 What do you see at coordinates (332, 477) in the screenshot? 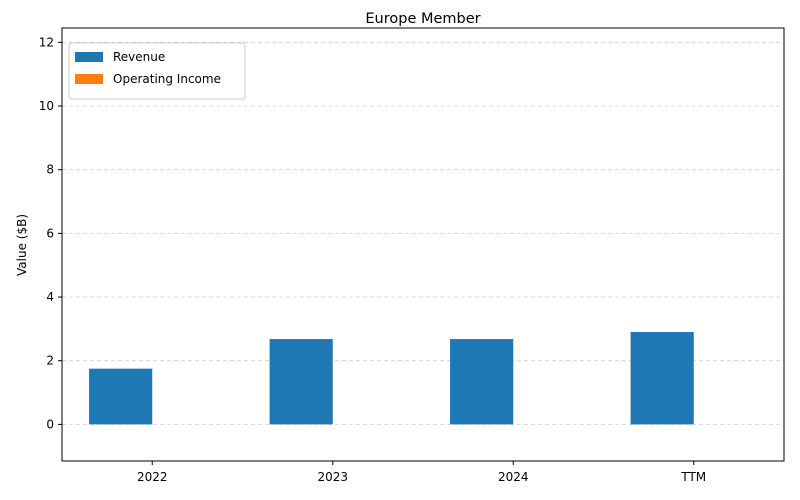
I see `x-tick-label: 2023` at bounding box center [332, 477].